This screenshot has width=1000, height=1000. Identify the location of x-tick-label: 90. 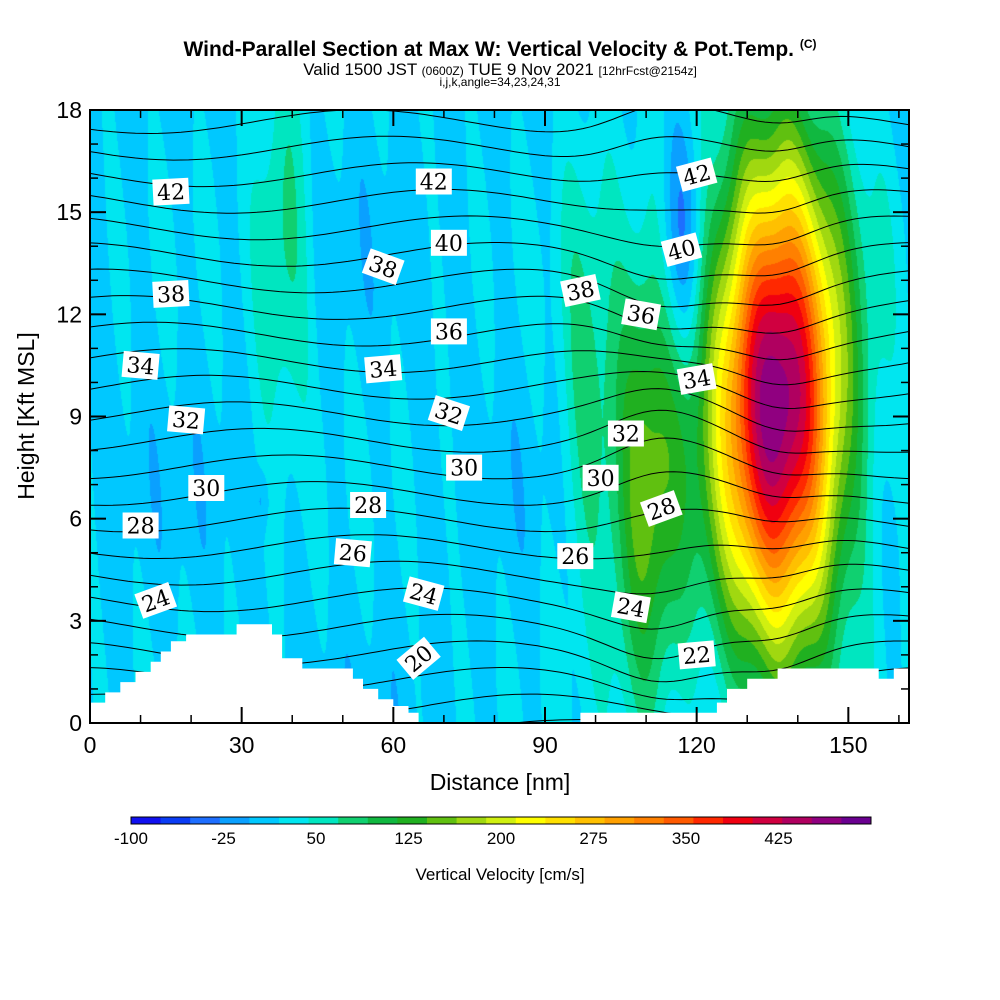
(545, 745).